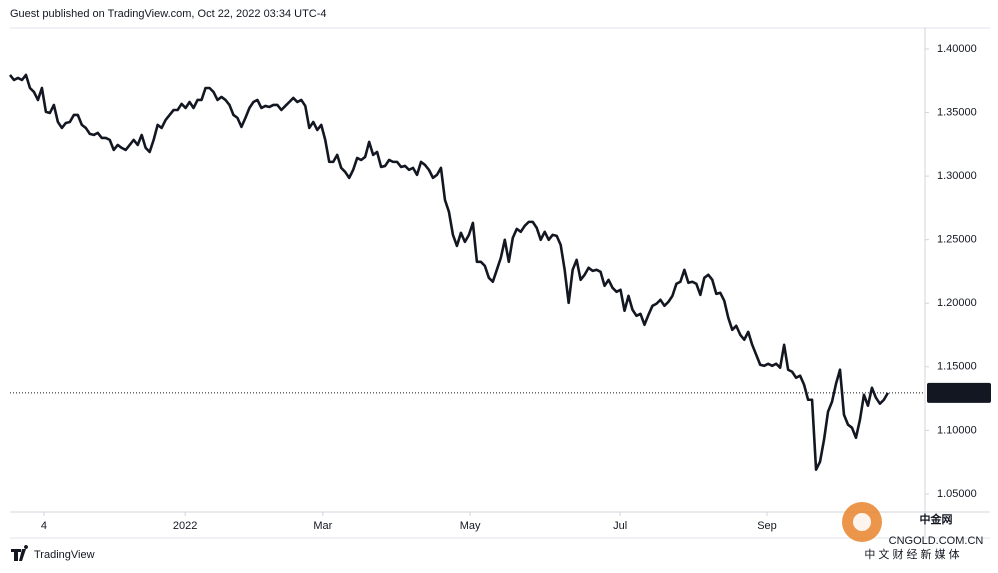 The image size is (998, 573). What do you see at coordinates (957, 176) in the screenshot?
I see `y-tick-label: 1.30000` at bounding box center [957, 176].